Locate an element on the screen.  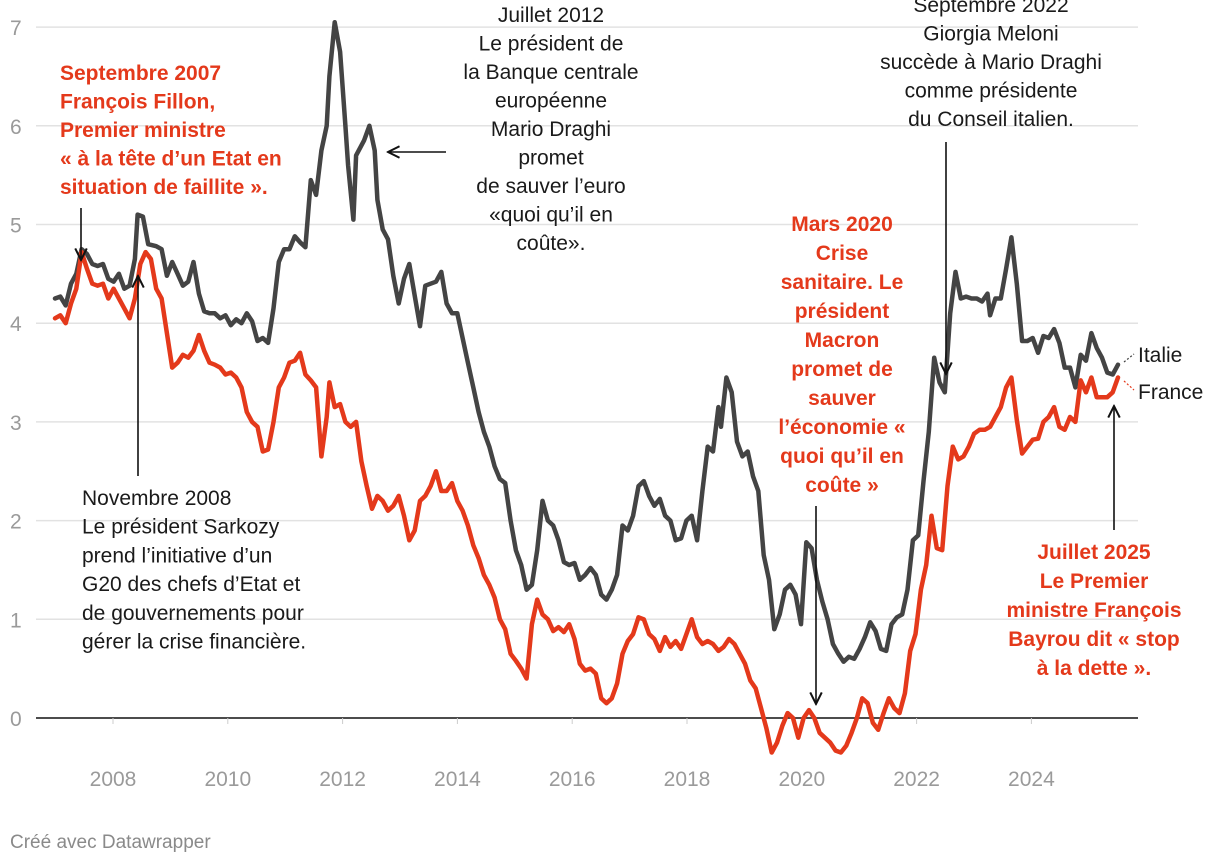
annotation-macron-line: sanitaire. Le is located at coordinates (842, 282).